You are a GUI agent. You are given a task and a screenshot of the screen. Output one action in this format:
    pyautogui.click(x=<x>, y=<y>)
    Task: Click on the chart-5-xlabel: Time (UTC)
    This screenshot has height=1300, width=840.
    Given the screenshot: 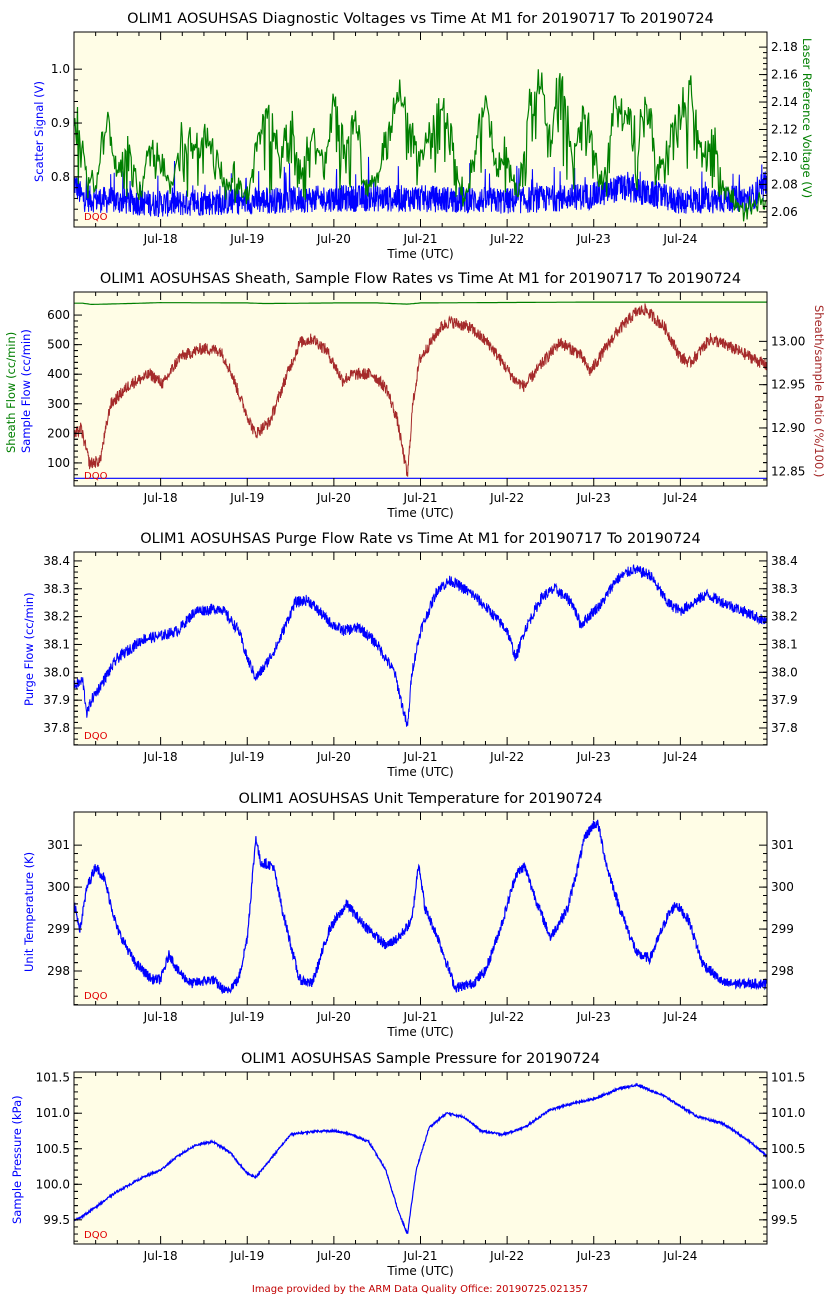 What is the action you would take?
    pyautogui.click(x=420, y=1271)
    